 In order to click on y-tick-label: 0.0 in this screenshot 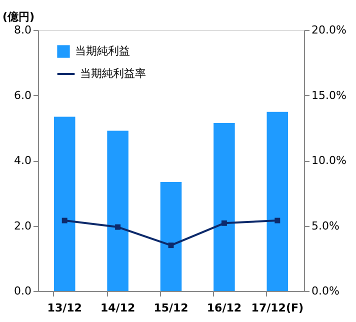, I will do `click(23, 291)`.